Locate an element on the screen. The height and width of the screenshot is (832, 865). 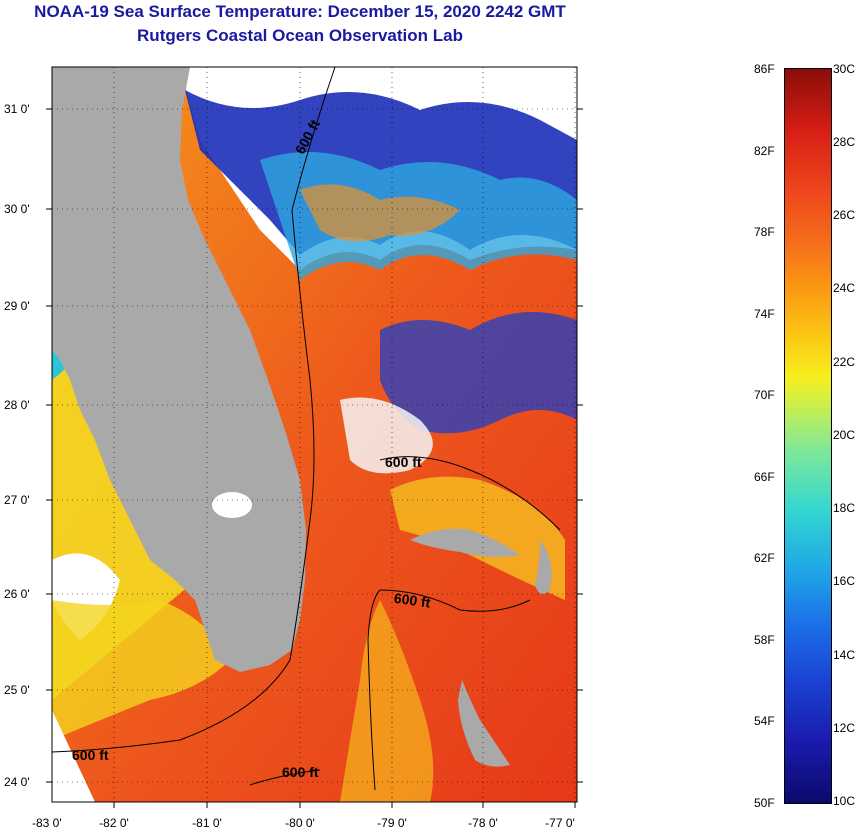
contour-600ft-keys is located at coordinates (285, 777).